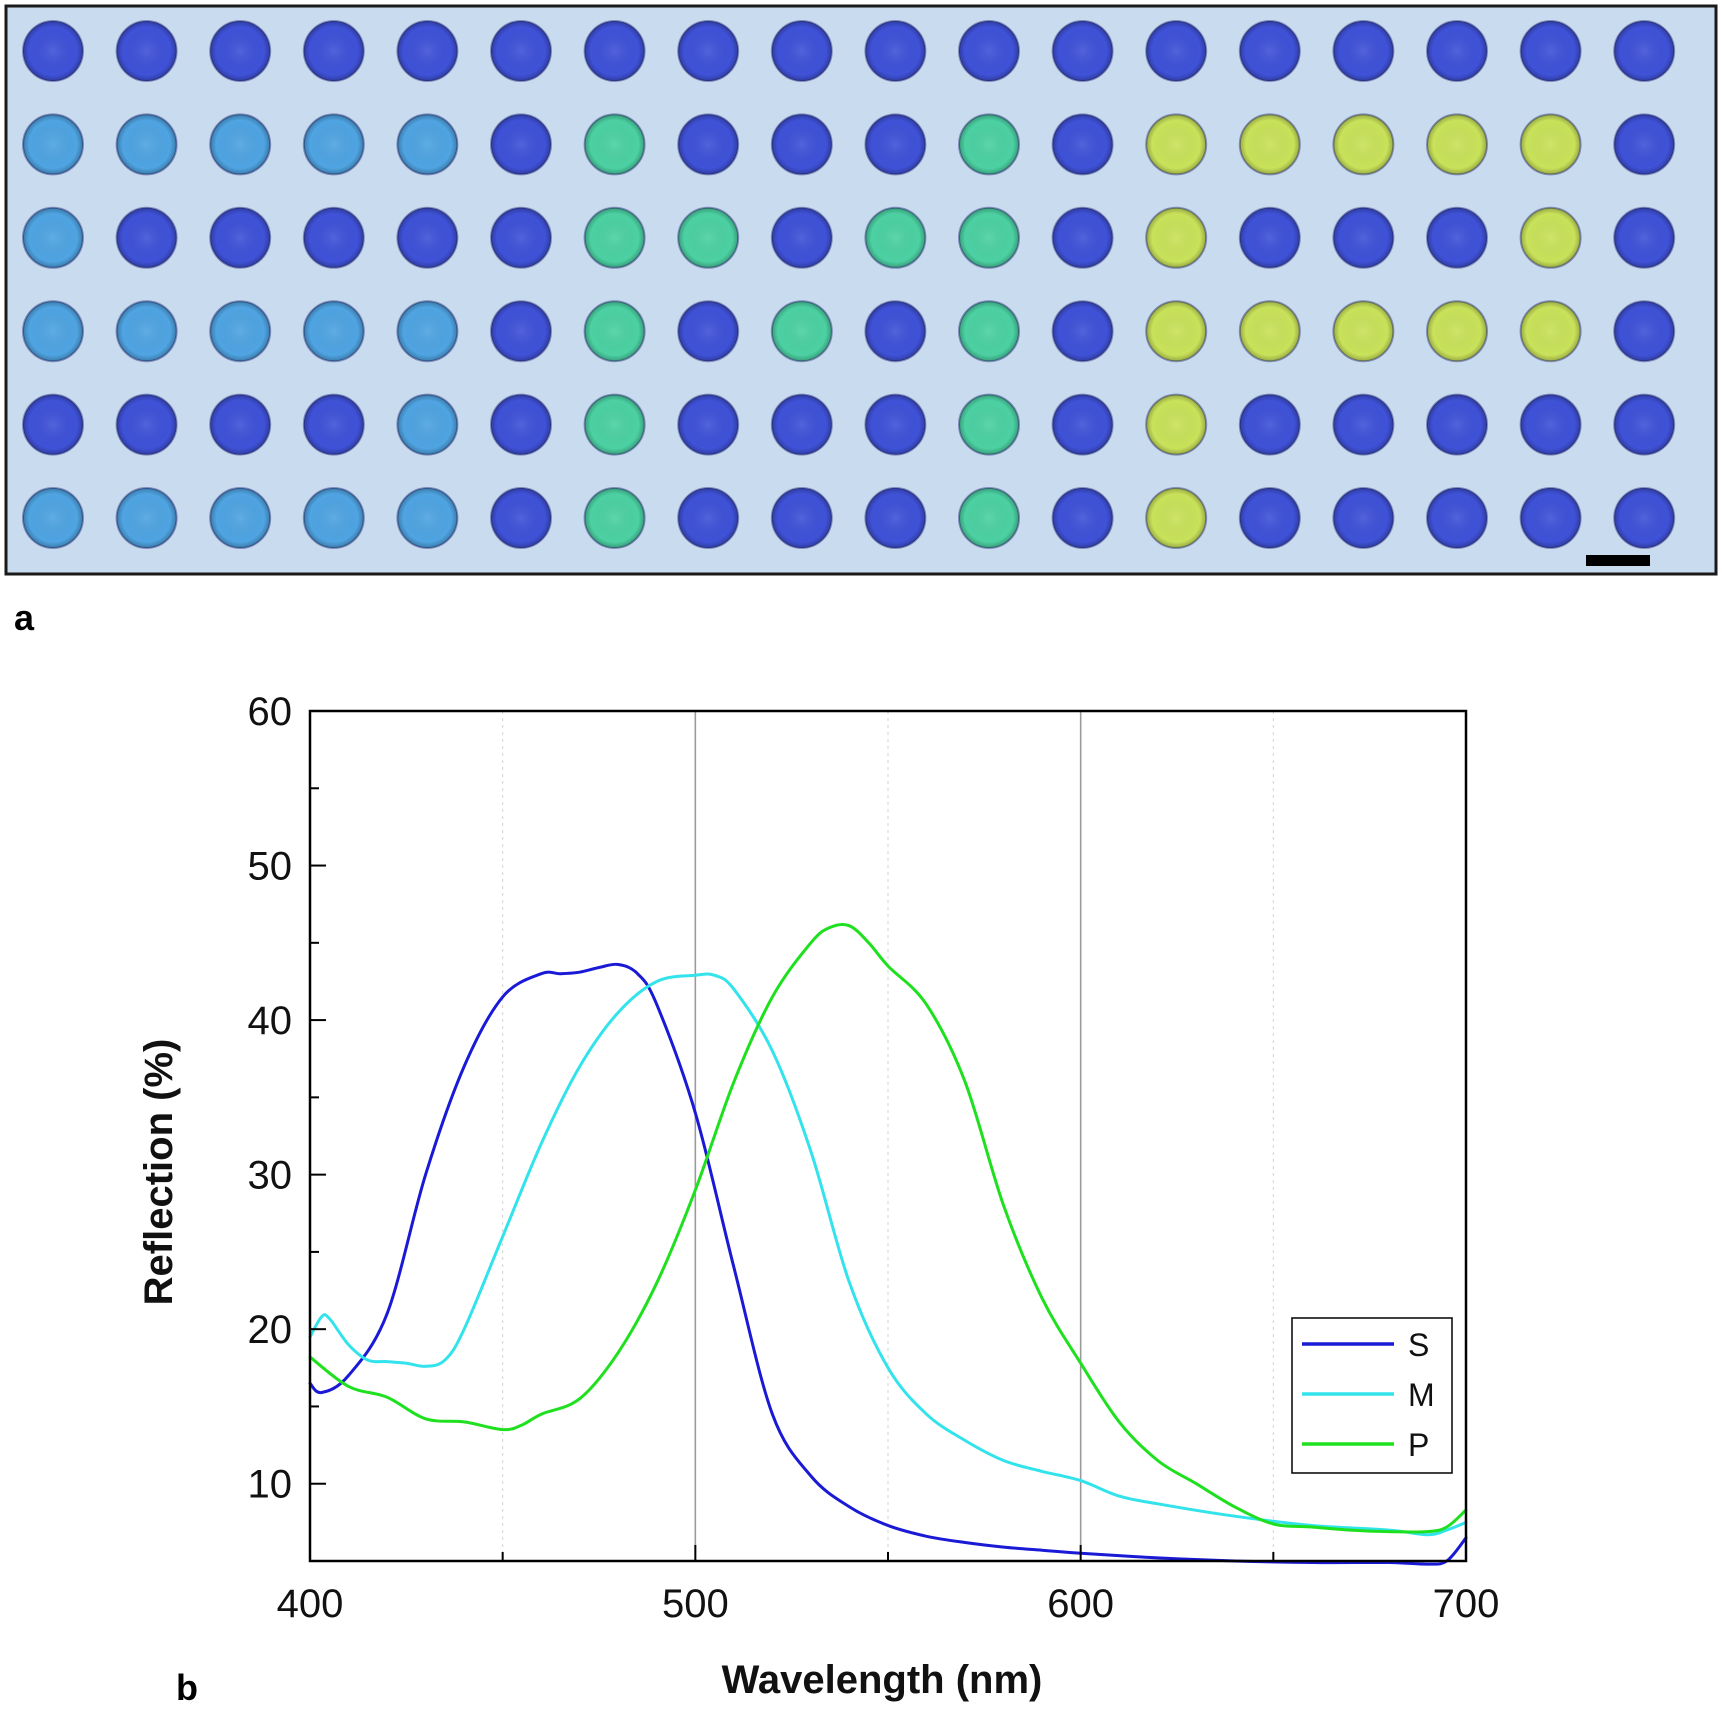  I want to click on panel-label-a: a, so click(24, 617).